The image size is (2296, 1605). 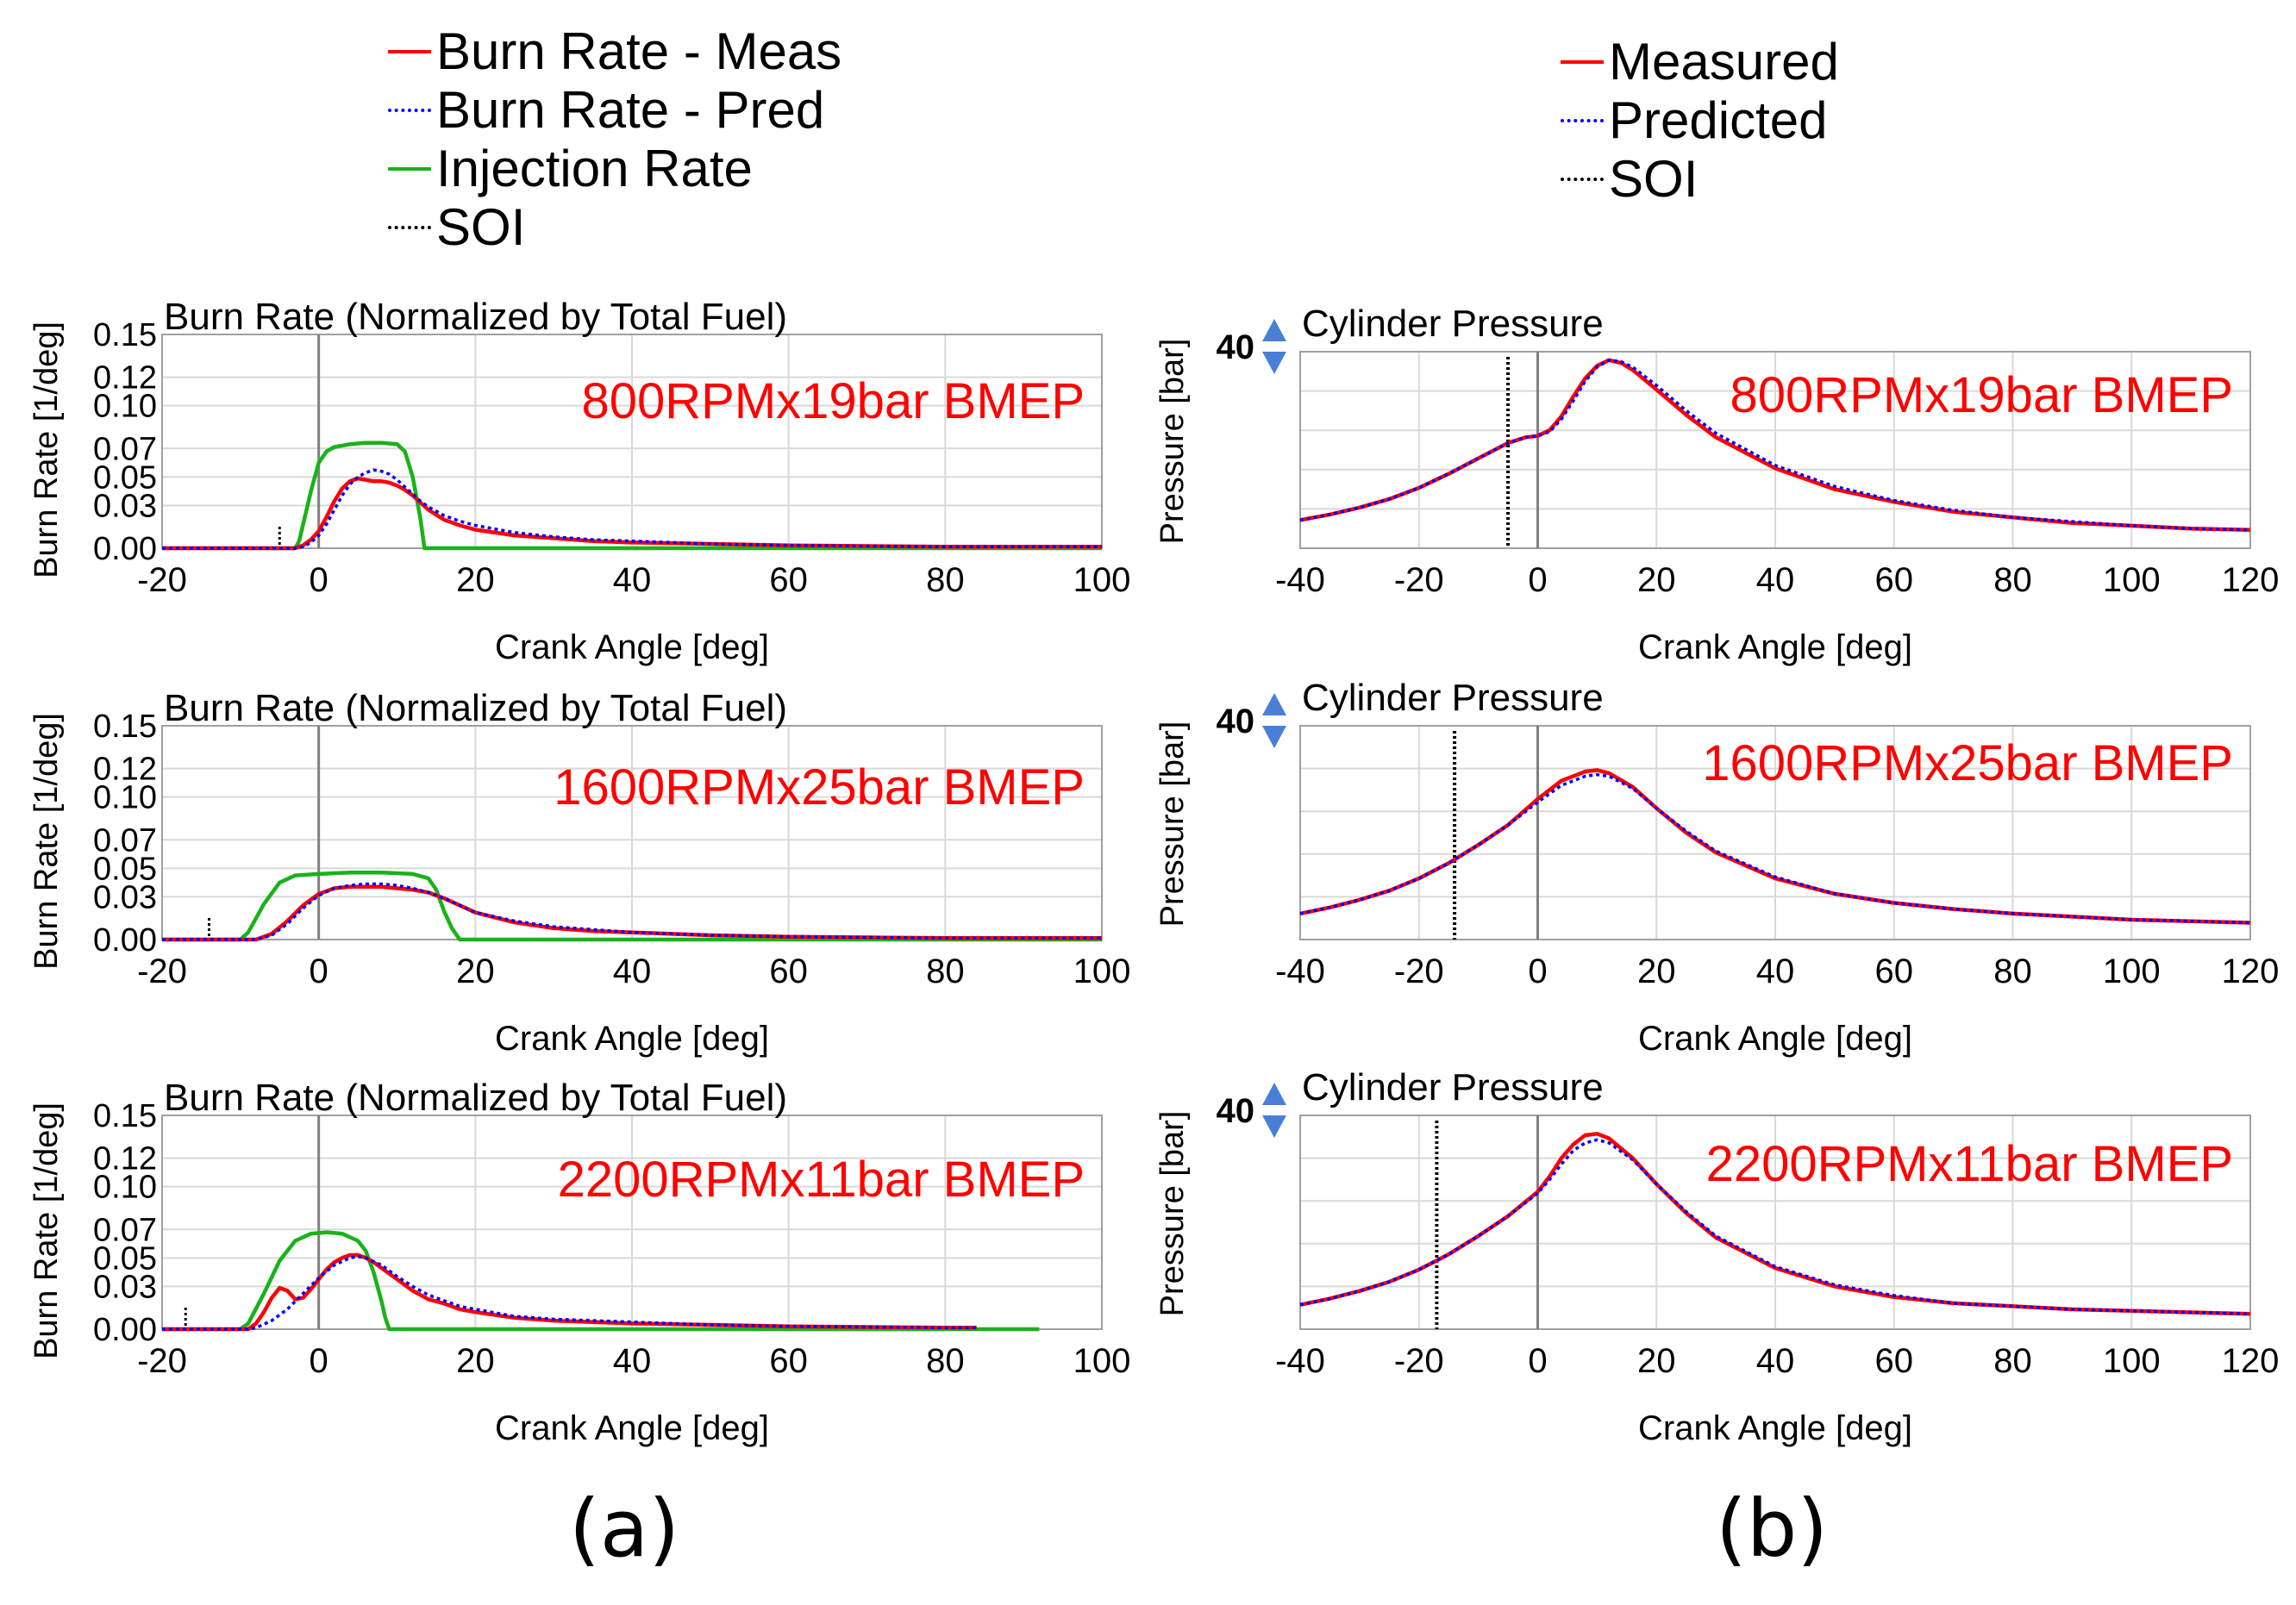 I want to click on legend-entry: Burn Rate - Pred, so click(x=614, y=111).